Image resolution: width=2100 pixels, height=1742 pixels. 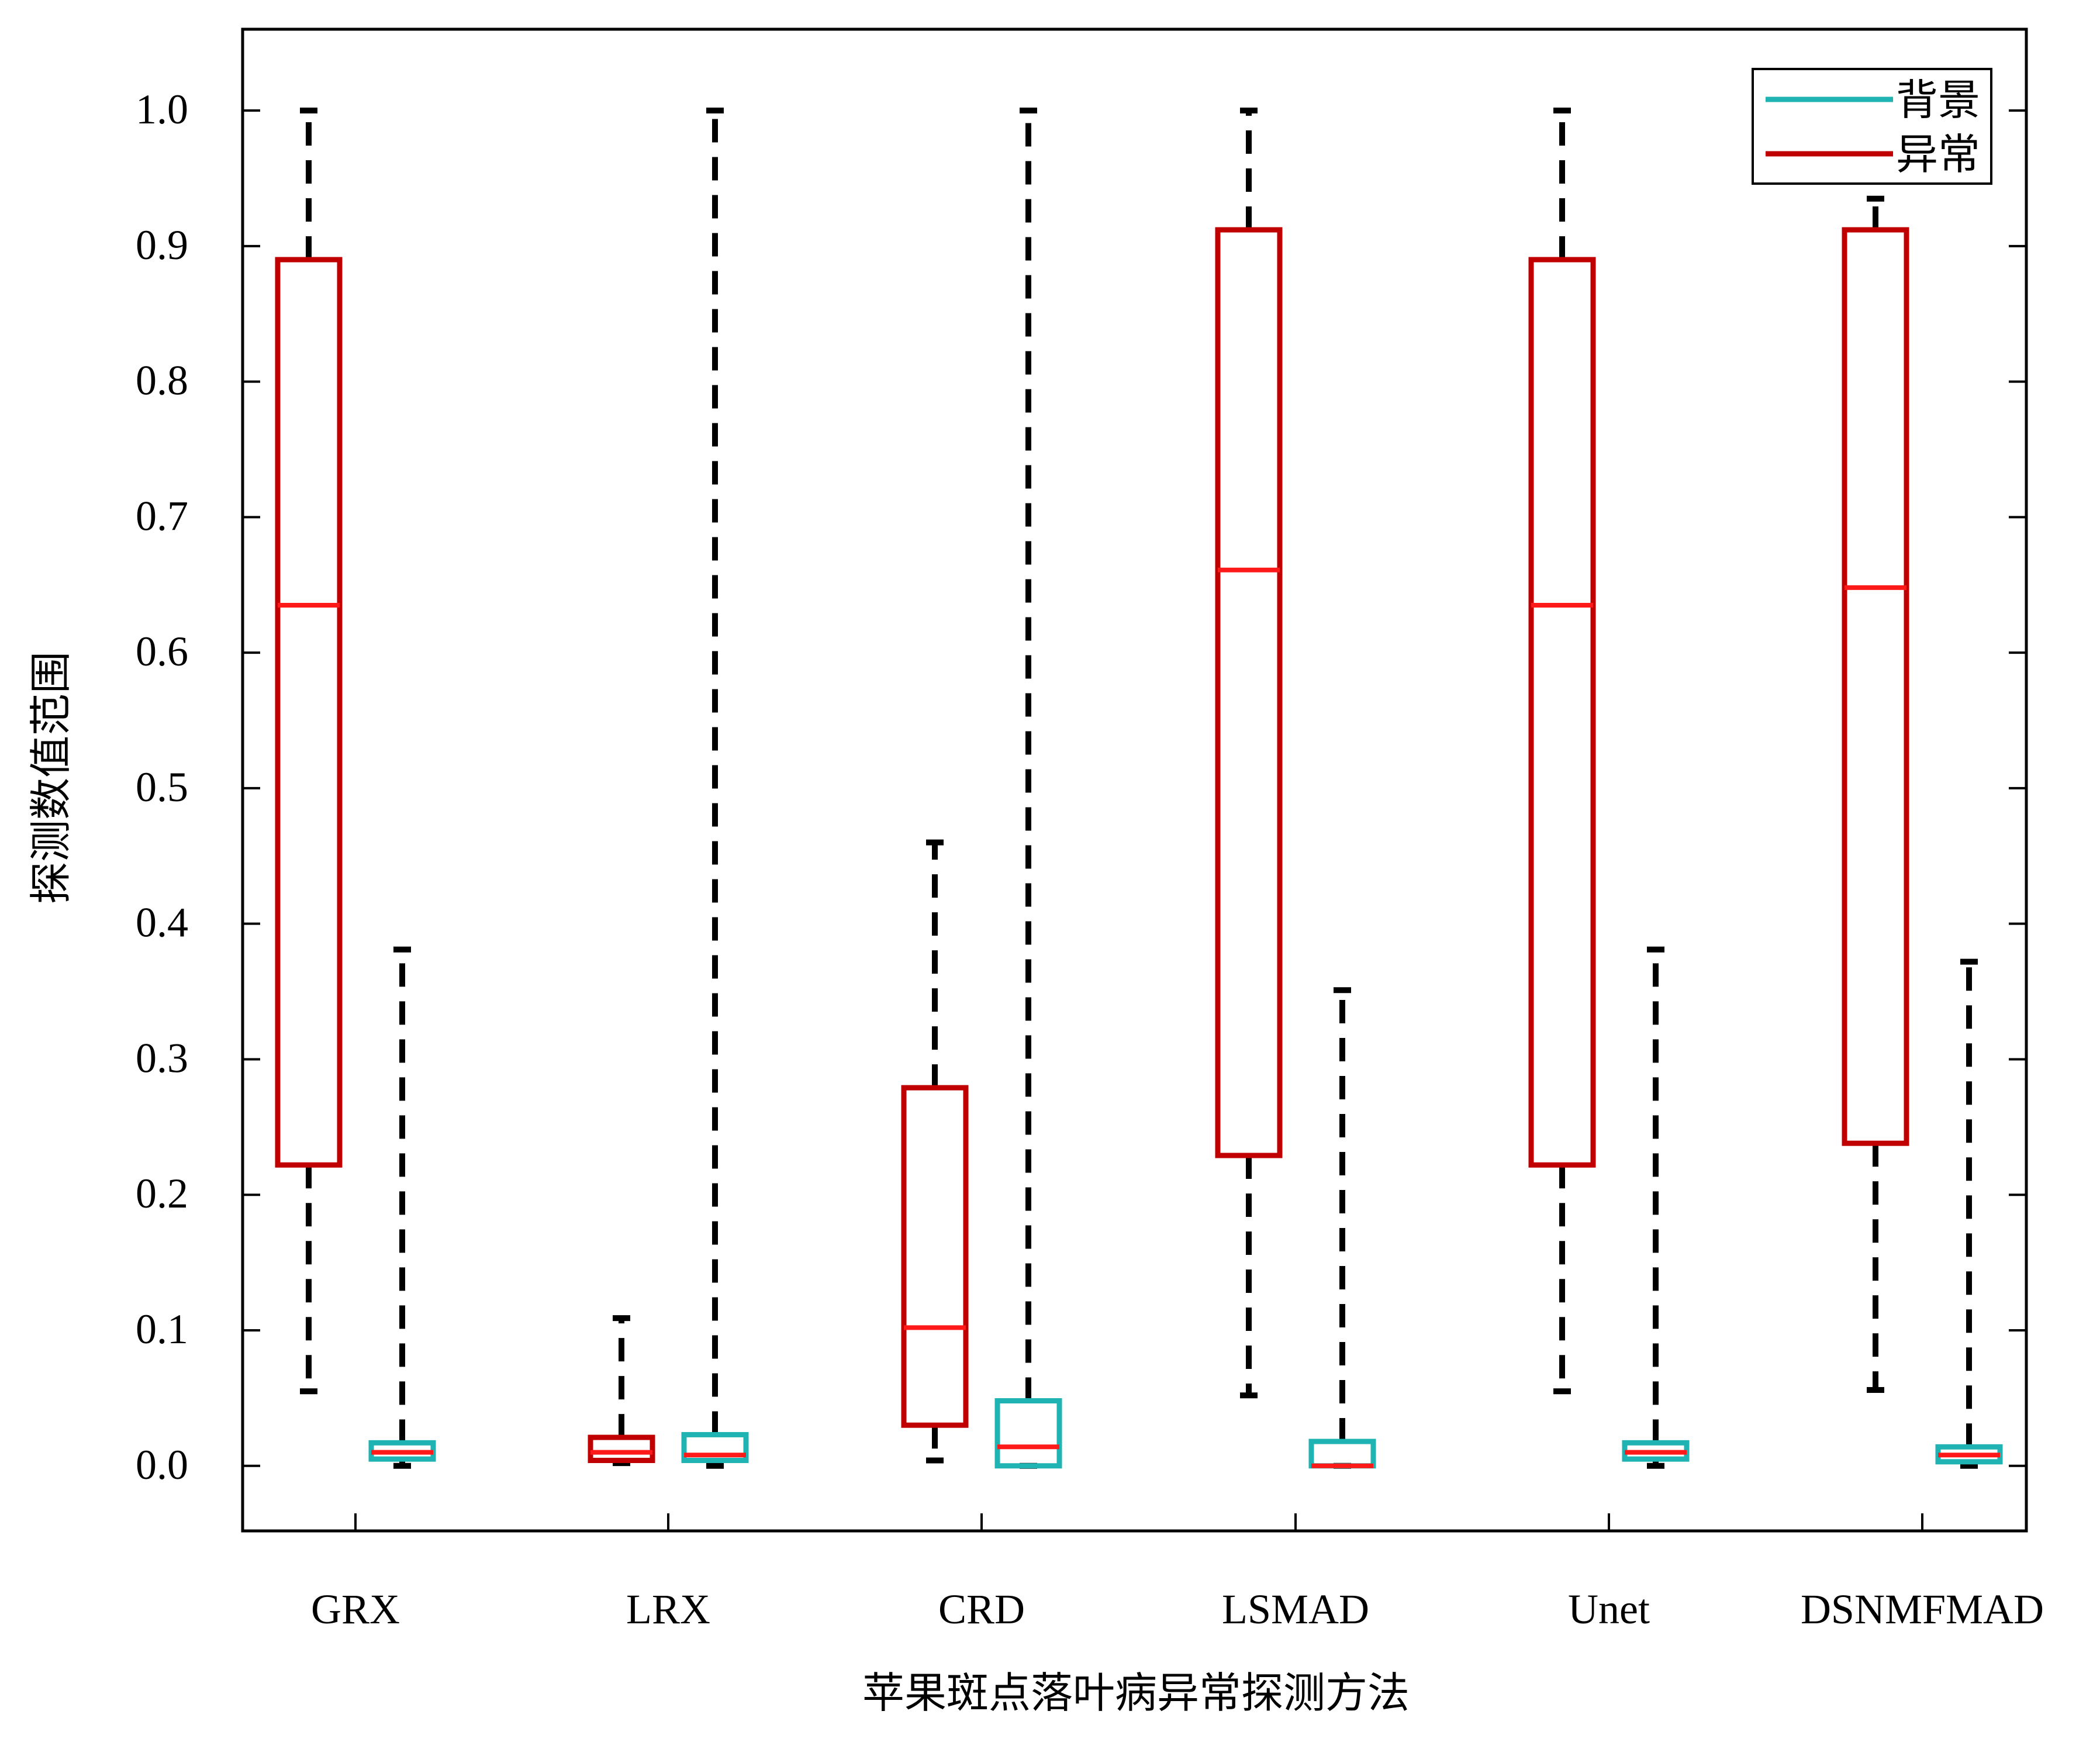 I want to click on y-tick-label: 0.6, so click(x=162, y=651).